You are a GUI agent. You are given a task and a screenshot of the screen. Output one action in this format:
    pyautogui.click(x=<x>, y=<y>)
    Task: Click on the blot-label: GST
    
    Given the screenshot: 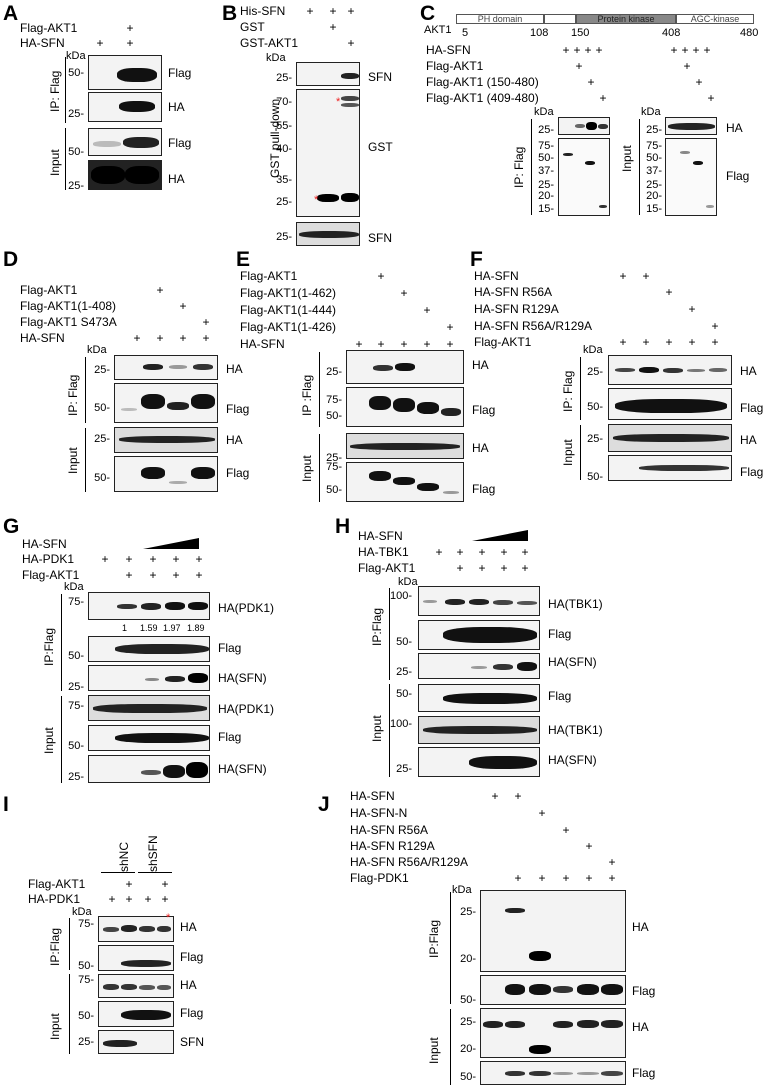 What is the action you would take?
    pyautogui.click(x=380, y=147)
    